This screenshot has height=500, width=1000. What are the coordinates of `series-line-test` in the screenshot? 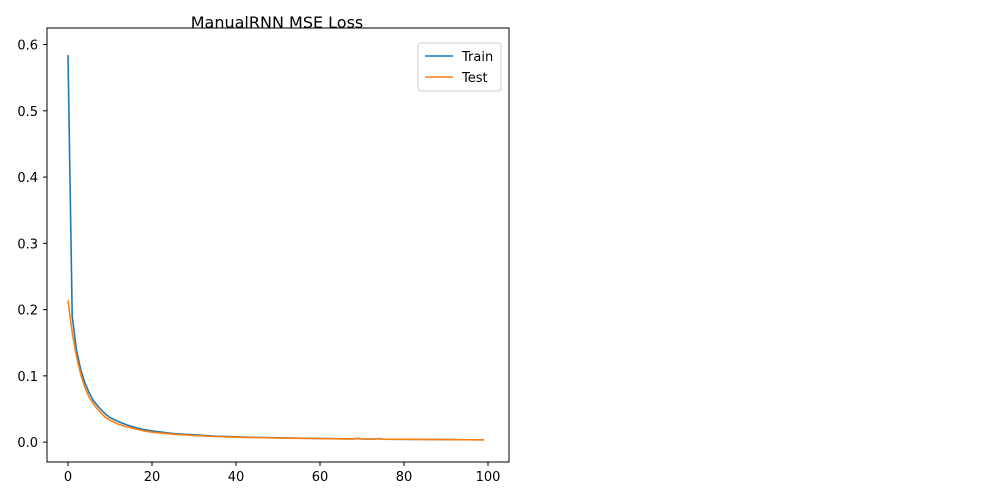 It's located at (275, 370).